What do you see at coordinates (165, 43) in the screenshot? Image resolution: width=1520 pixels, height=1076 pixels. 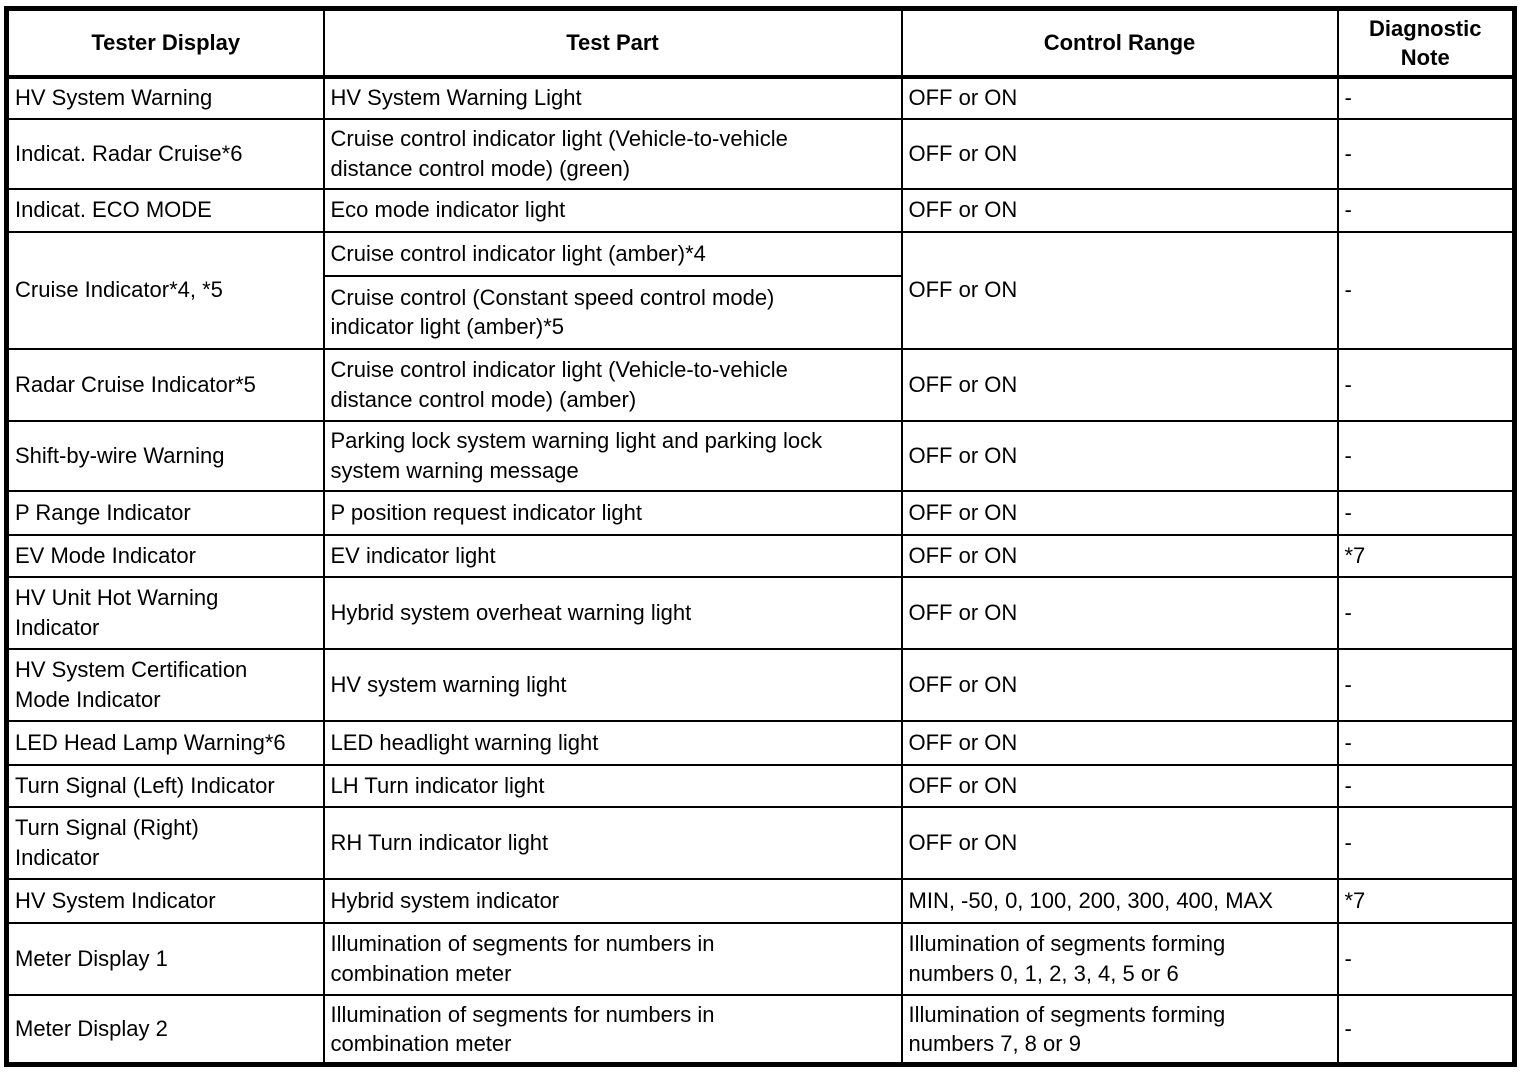 I see `header-tester-display: Tester Display` at bounding box center [165, 43].